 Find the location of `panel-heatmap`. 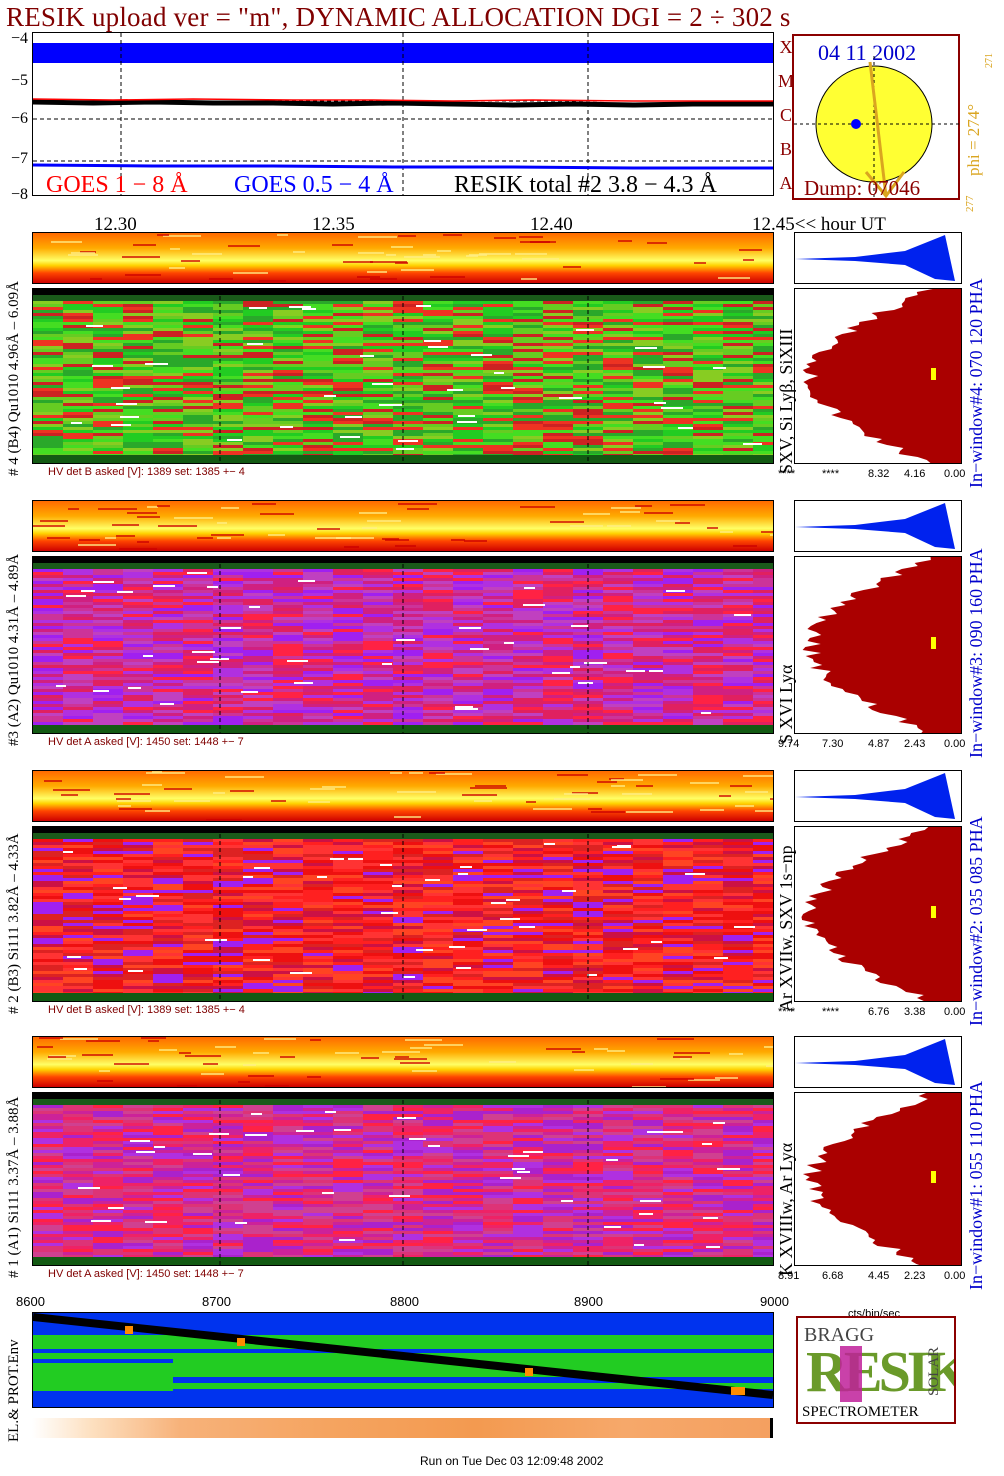

panel-heatmap is located at coordinates (403, 645).